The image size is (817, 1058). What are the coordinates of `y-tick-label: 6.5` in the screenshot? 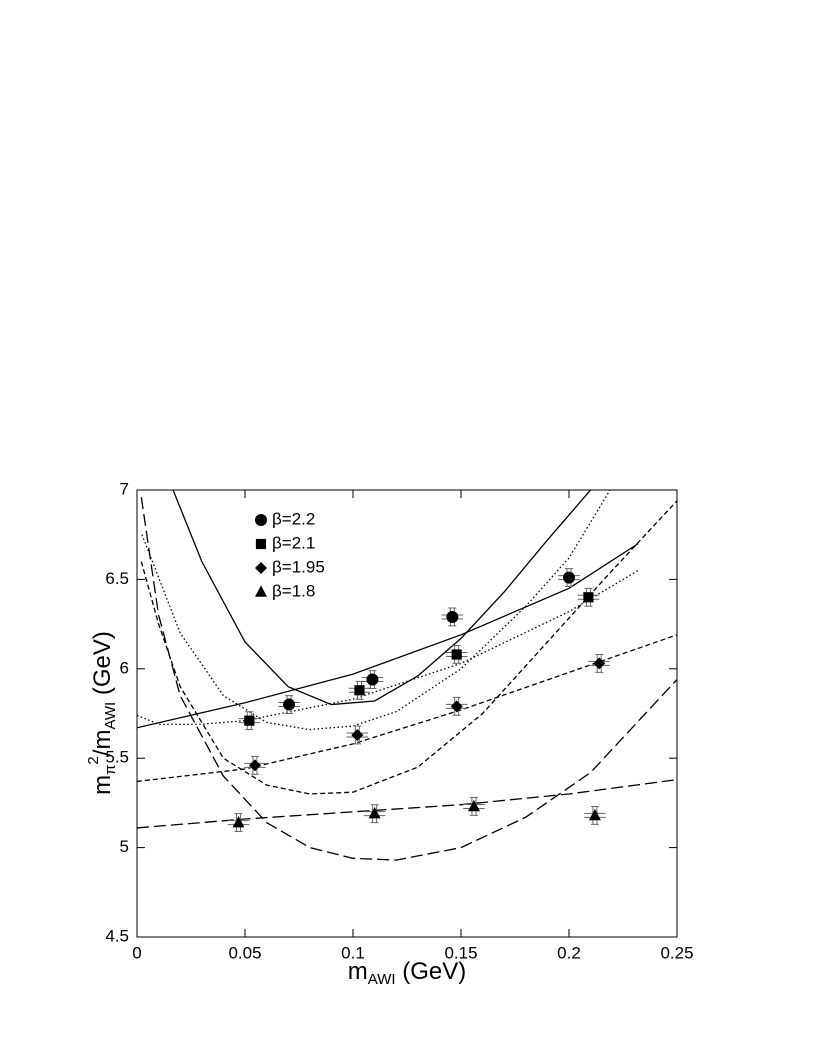 It's located at (117, 578).